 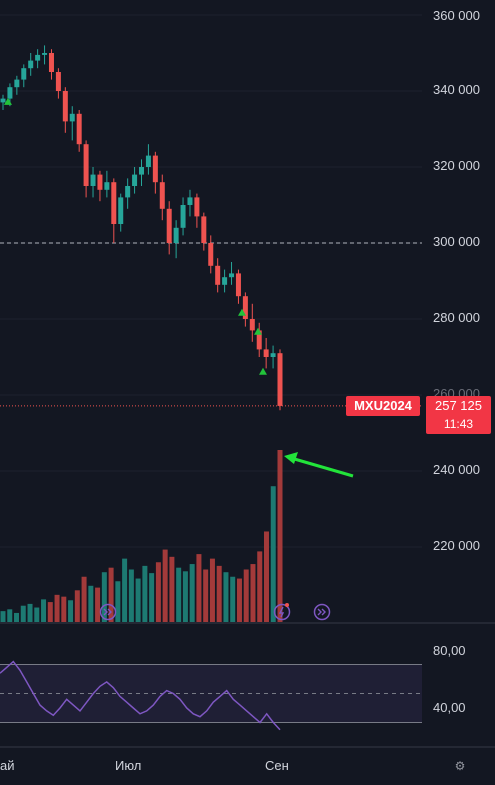 I want to click on y-tick: 320 000, so click(x=456, y=165).